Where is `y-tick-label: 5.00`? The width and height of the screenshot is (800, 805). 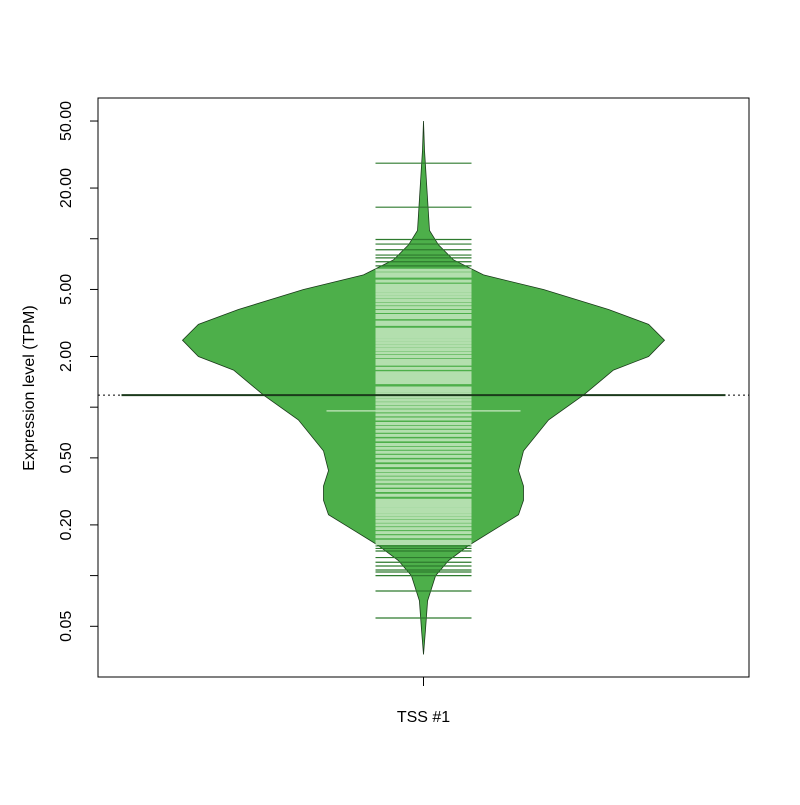
y-tick-label: 5.00 is located at coordinates (66, 289).